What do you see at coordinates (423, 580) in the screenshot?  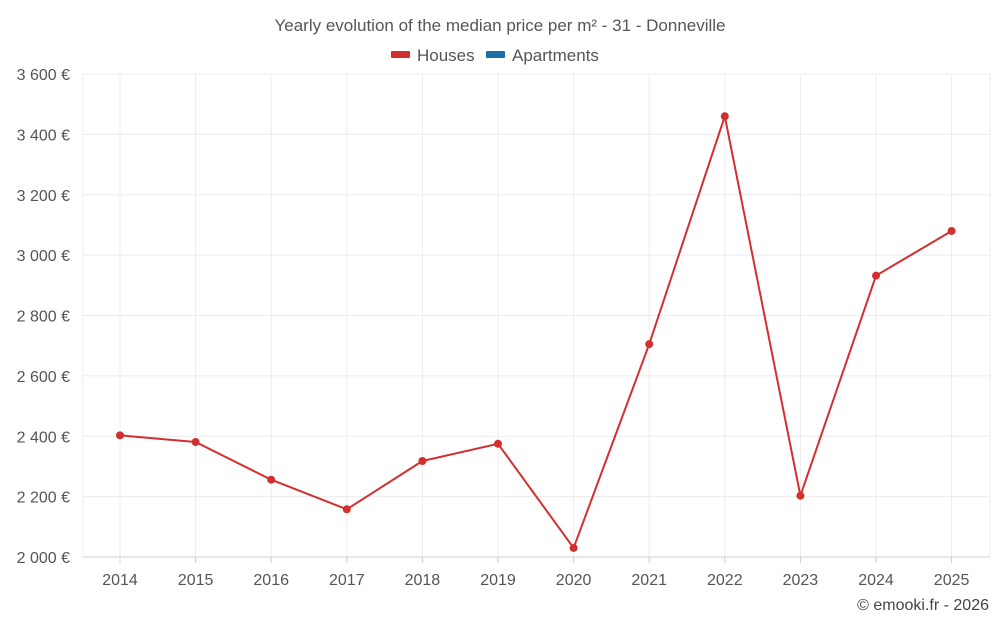 I see `x-tick-label: 2018` at bounding box center [423, 580].